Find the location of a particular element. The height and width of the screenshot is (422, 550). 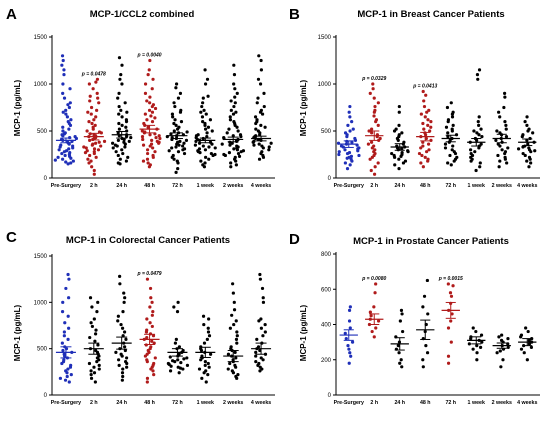

x-tick-label: 72 h is located at coordinates (177, 403).